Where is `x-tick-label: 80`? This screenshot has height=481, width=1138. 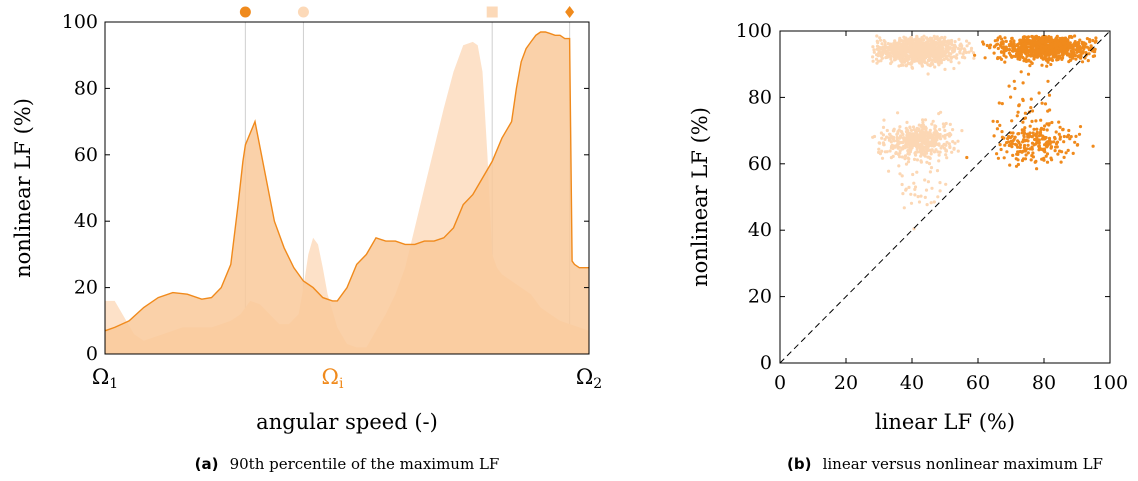 x-tick-label: 80 is located at coordinates (1044, 383).